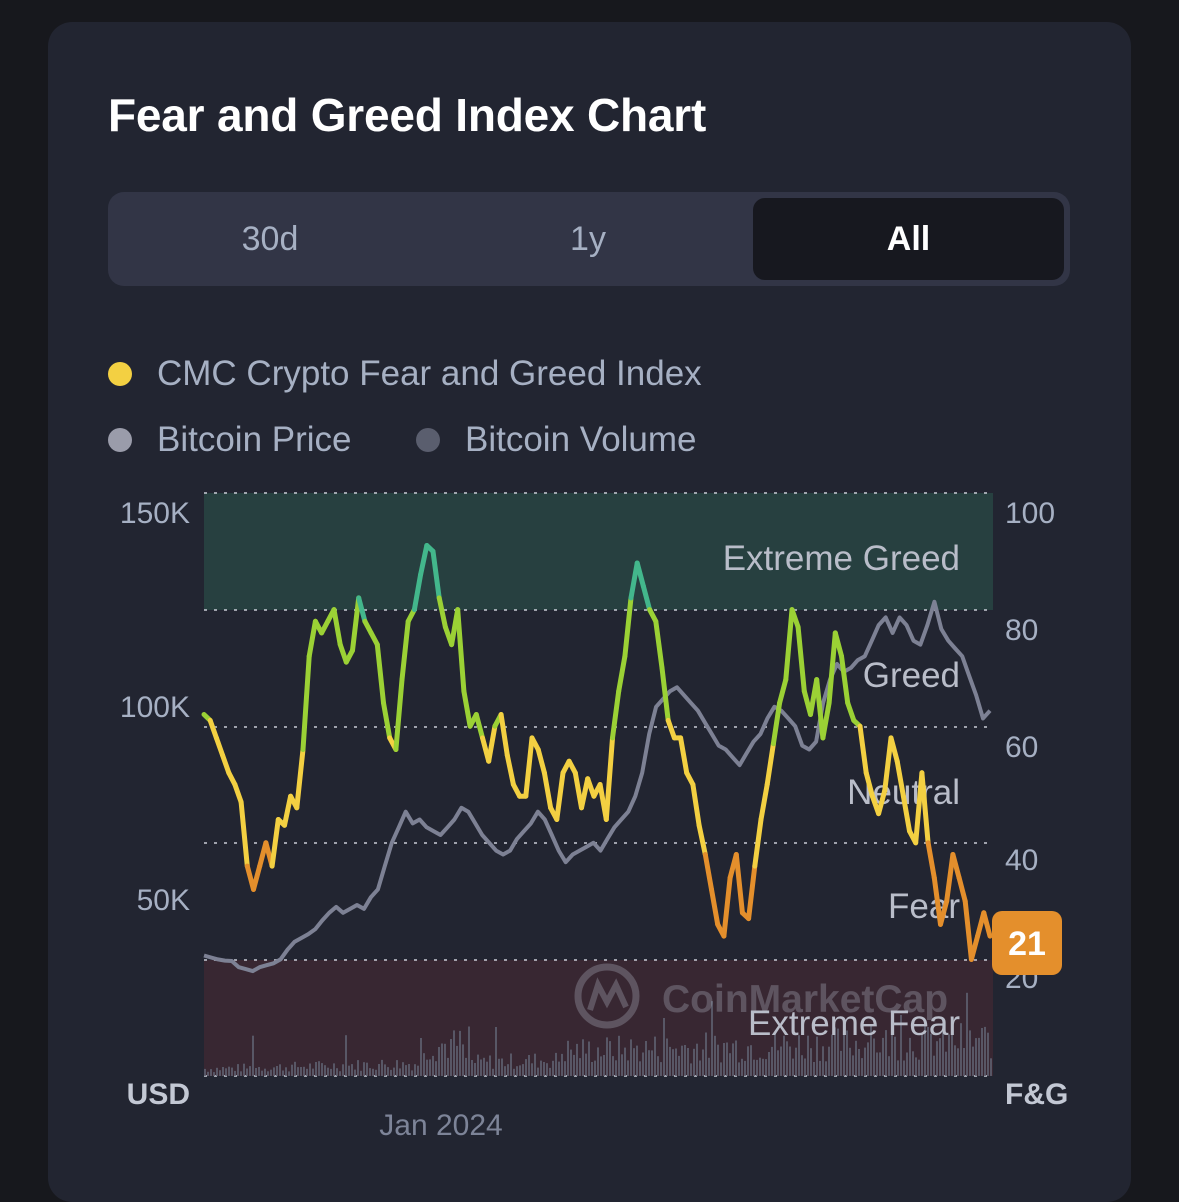 The height and width of the screenshot is (1202, 1179). What do you see at coordinates (598, 551) in the screenshot?
I see `extreme-greed-band` at bounding box center [598, 551].